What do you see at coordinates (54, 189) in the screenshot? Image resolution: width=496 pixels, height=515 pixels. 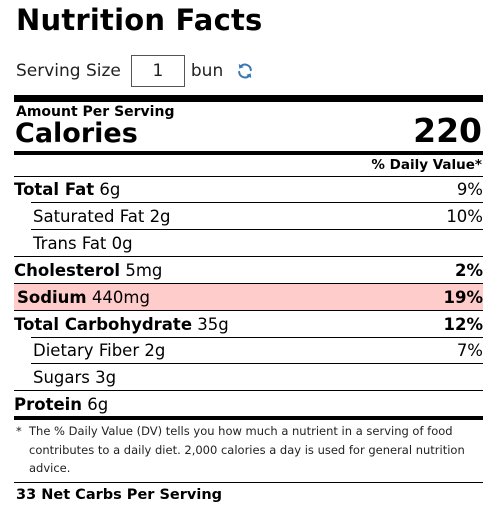 I see `nutrient-name: Total Fat` at bounding box center [54, 189].